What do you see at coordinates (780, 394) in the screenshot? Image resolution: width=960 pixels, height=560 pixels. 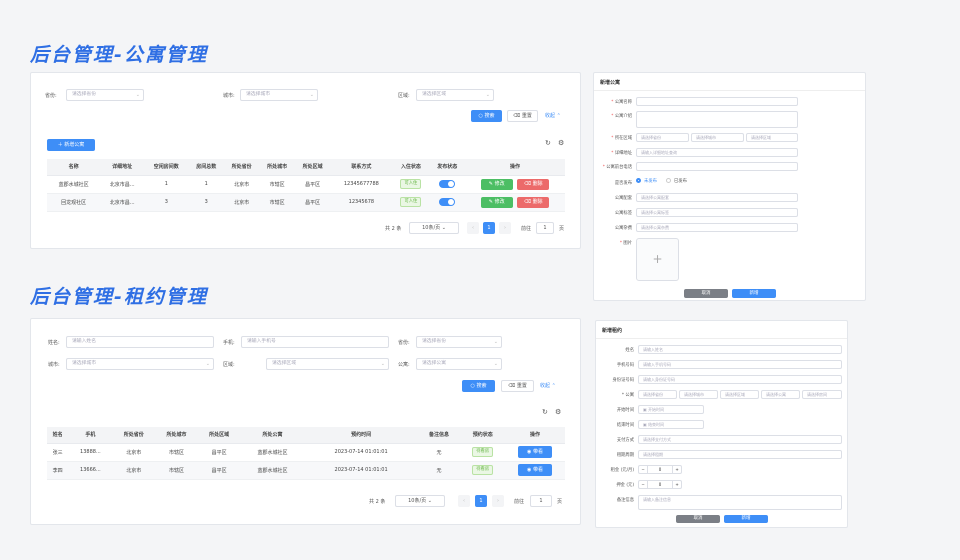 I see `apartment-select: 请选择公寓` at bounding box center [780, 394].